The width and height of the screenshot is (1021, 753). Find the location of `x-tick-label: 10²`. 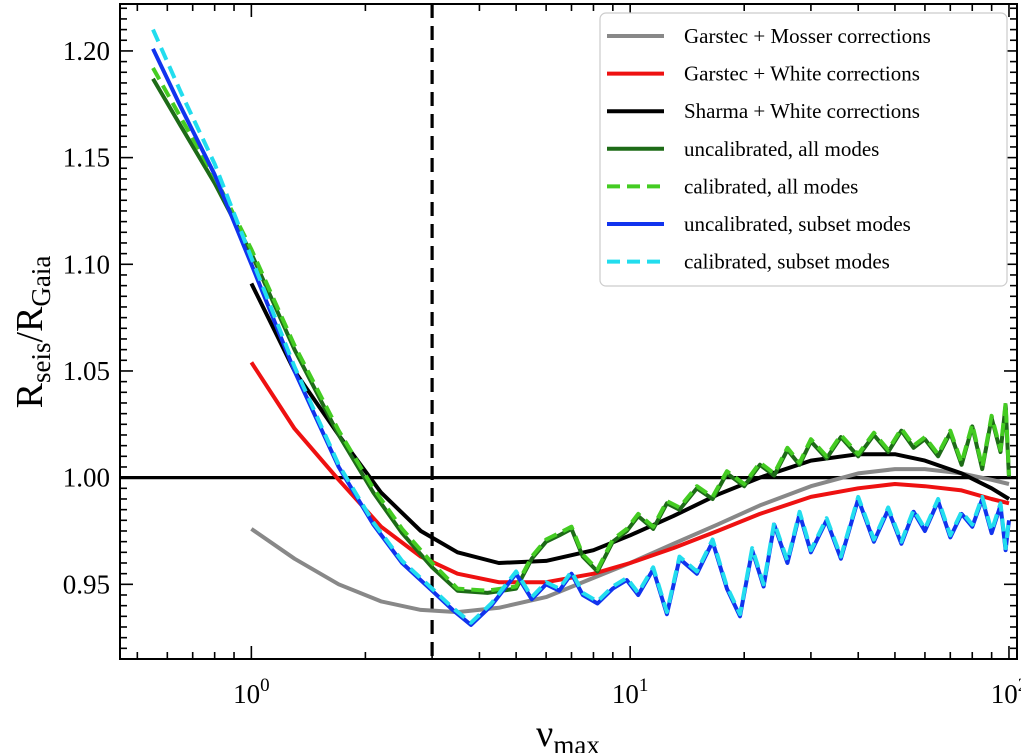

x-tick-label: 10² is located at coordinates (1006, 692).